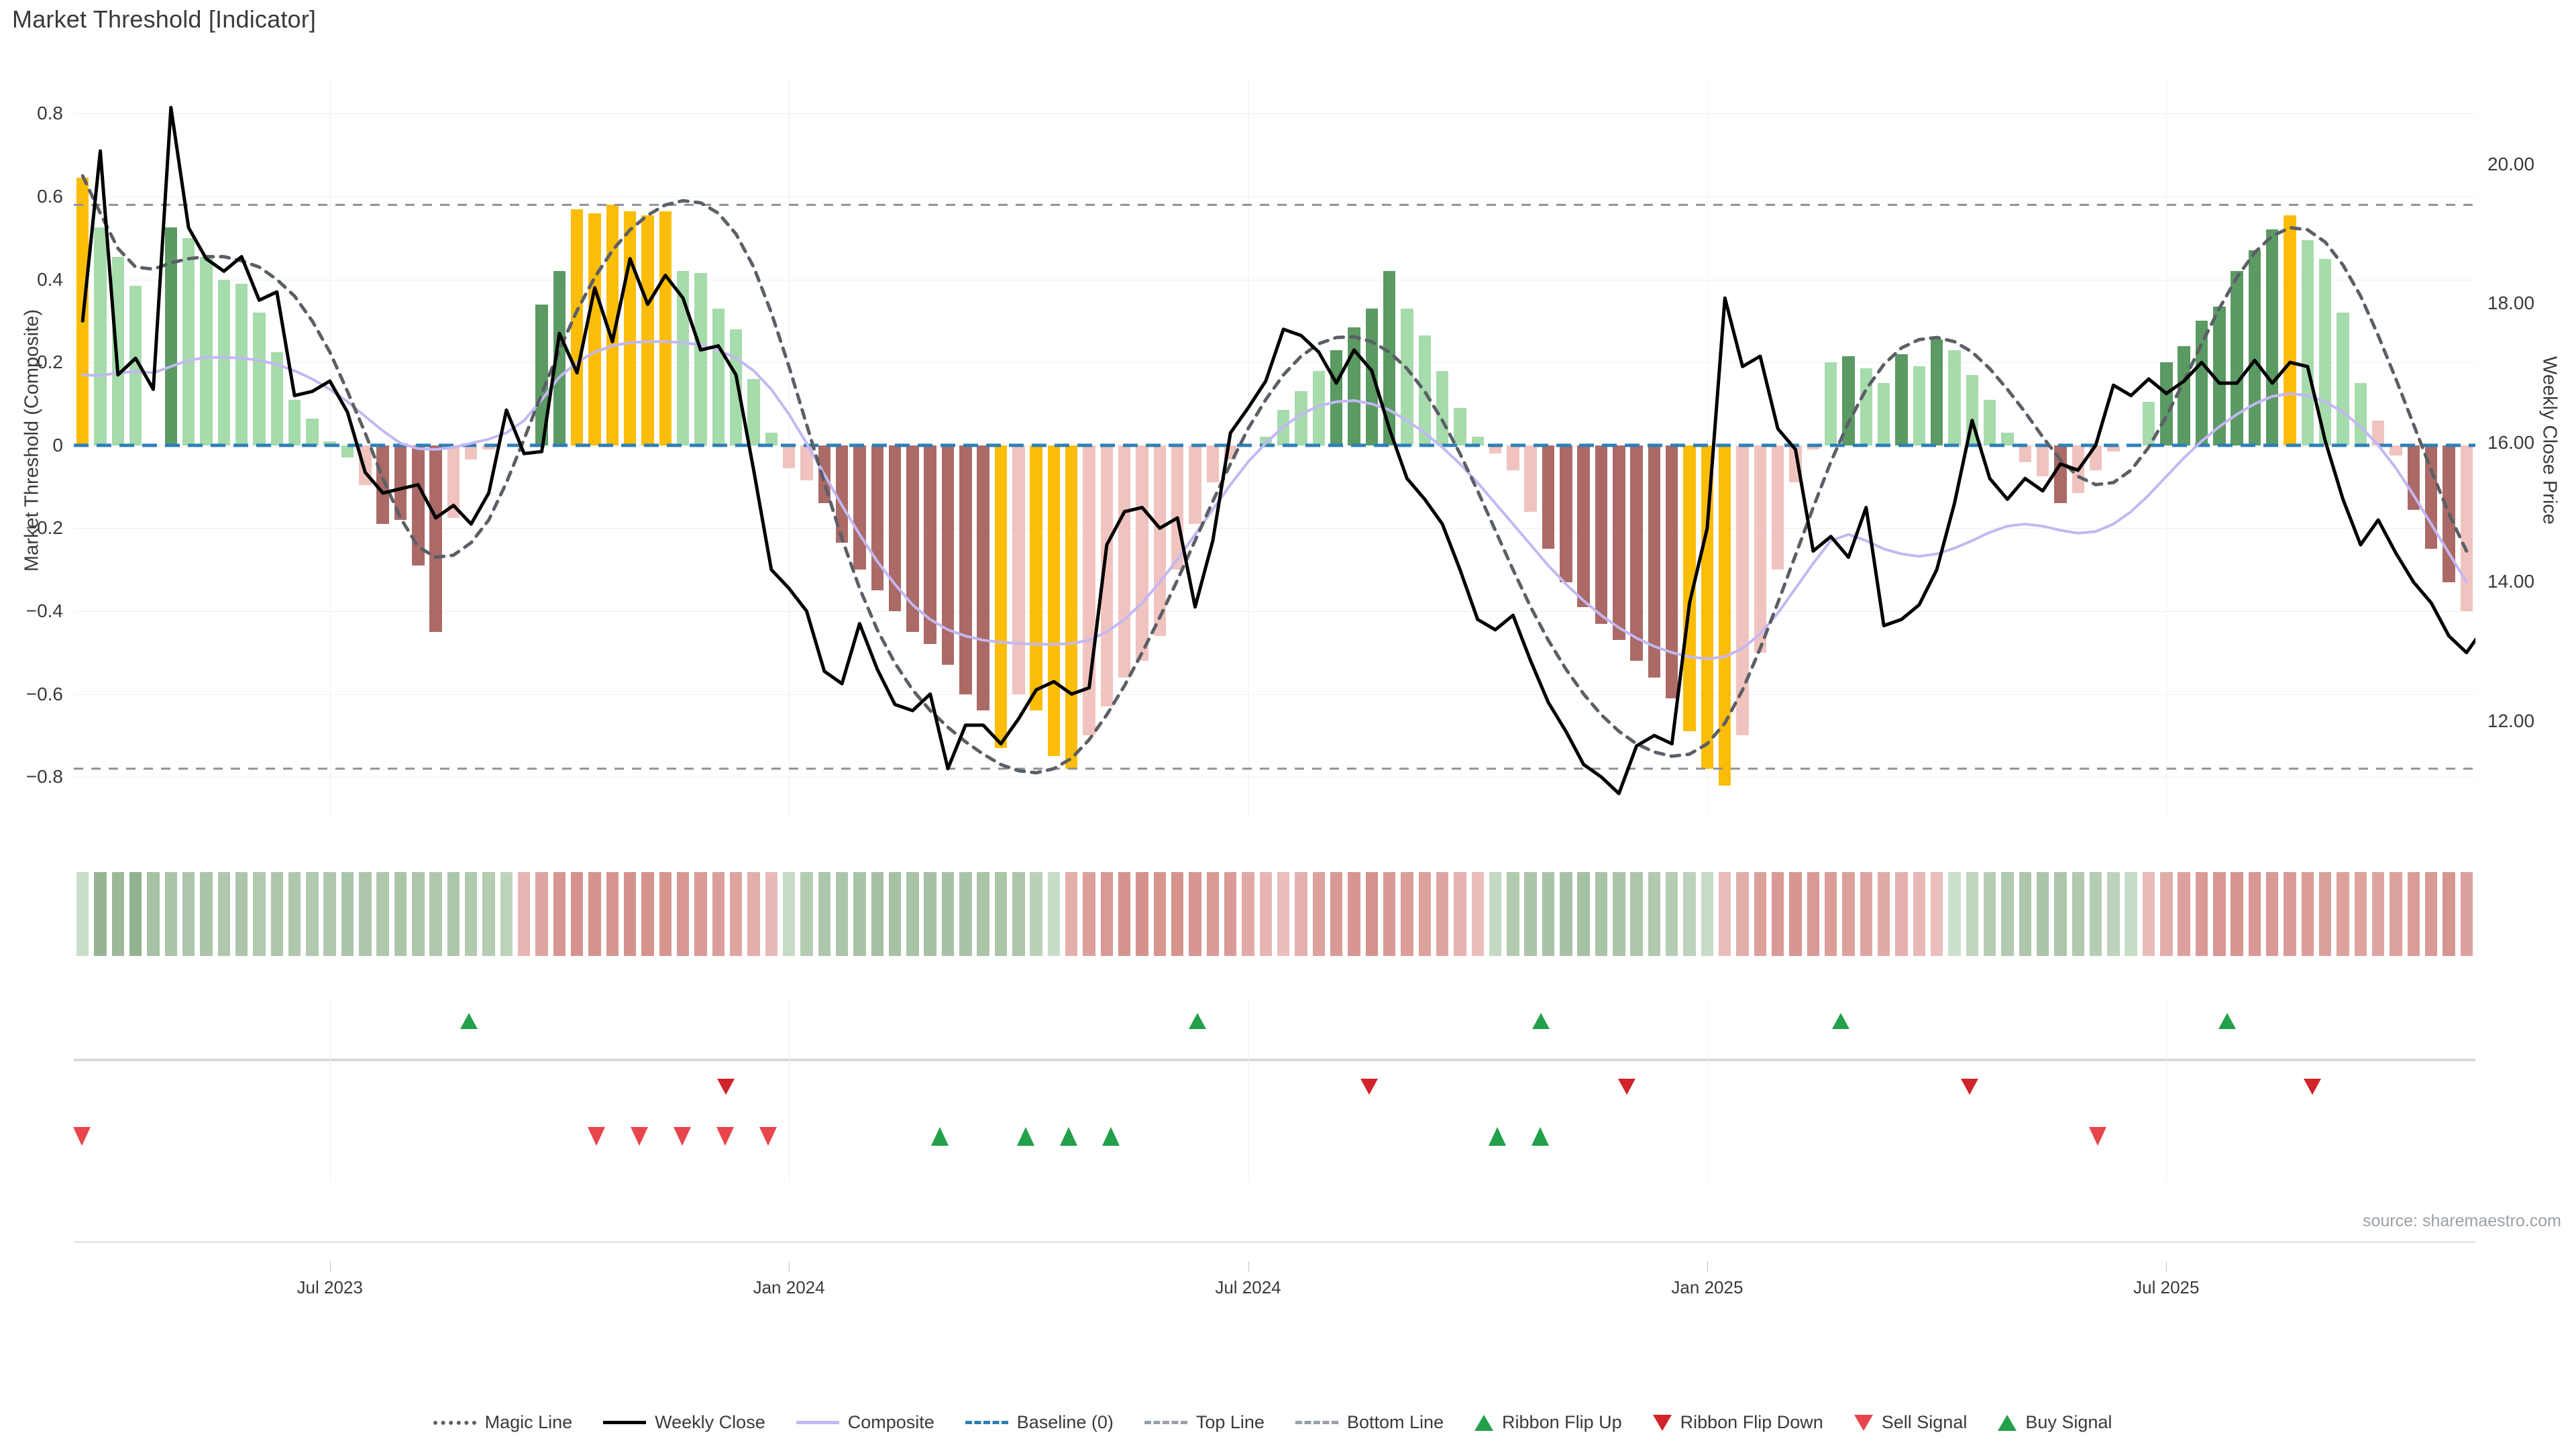  I want to click on ribbon-flip-down-marker, so click(1369, 1087).